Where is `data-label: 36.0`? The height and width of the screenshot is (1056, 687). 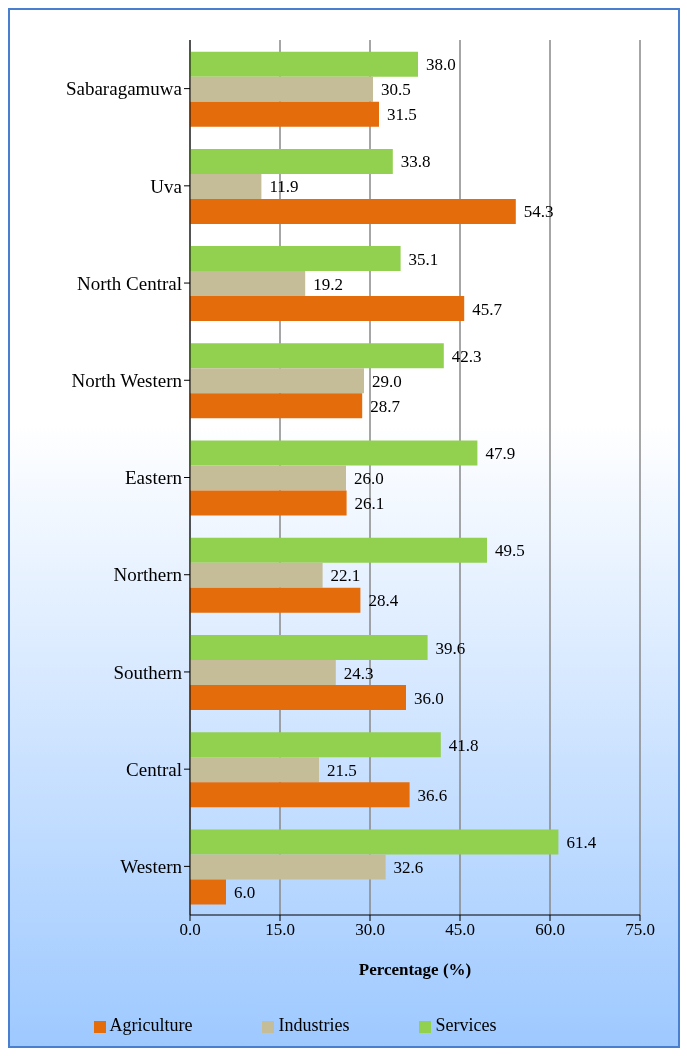
data-label: 36.0 is located at coordinates (429, 698).